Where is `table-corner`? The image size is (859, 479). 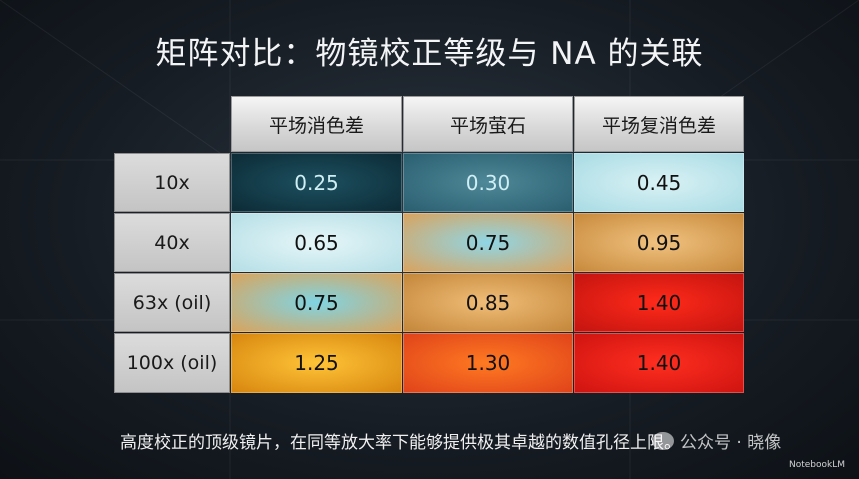 table-corner is located at coordinates (172, 124).